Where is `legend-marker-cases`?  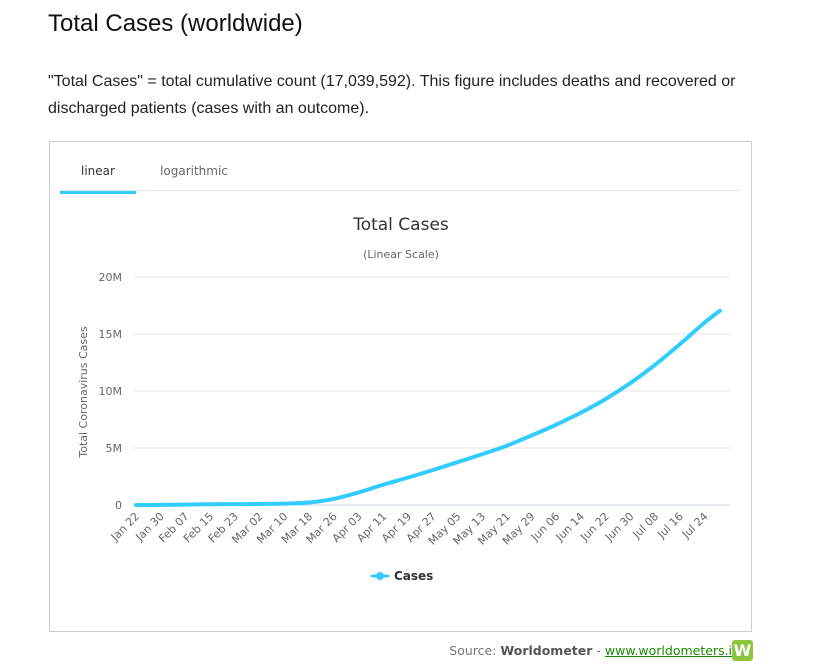
legend-marker-cases is located at coordinates (380, 576).